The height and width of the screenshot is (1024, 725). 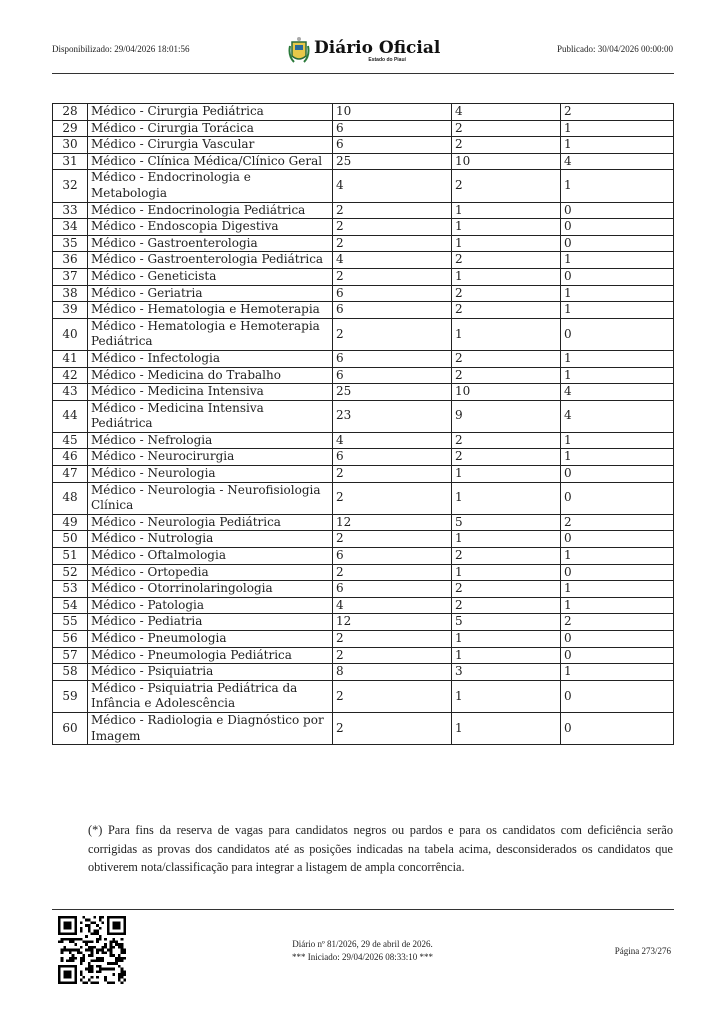 What do you see at coordinates (70, 210) in the screenshot?
I see `row-number: 33` at bounding box center [70, 210].